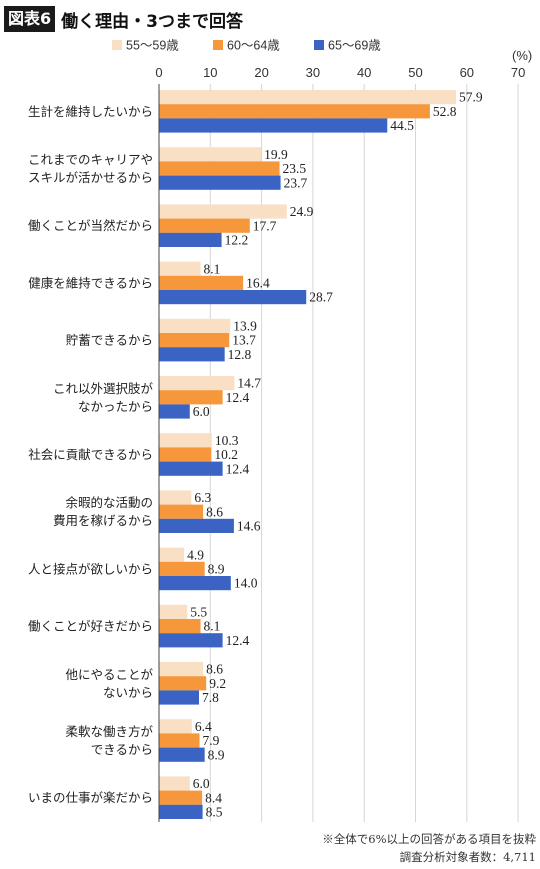  I want to click on note-excerpt: ※全体で6%以上の回答がある項目を抜粋, so click(429, 839).